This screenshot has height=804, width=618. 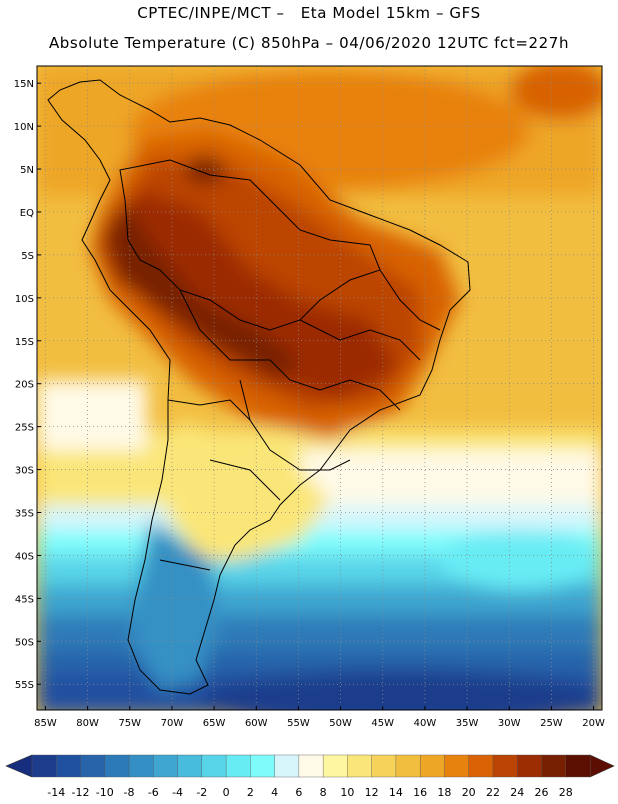 I want to click on lon-label: 70W, so click(x=172, y=723).